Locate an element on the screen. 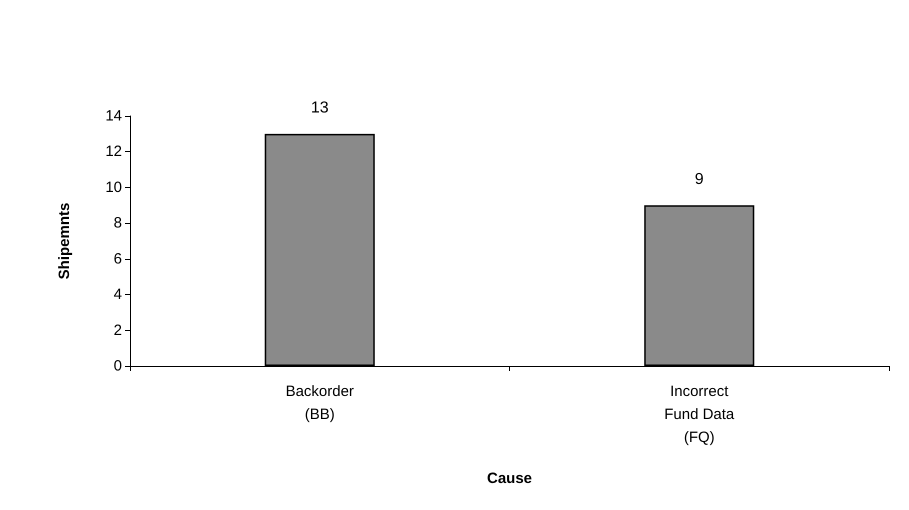 The width and height of the screenshot is (909, 510). y-tick-label: 14 is located at coordinates (113, 116).